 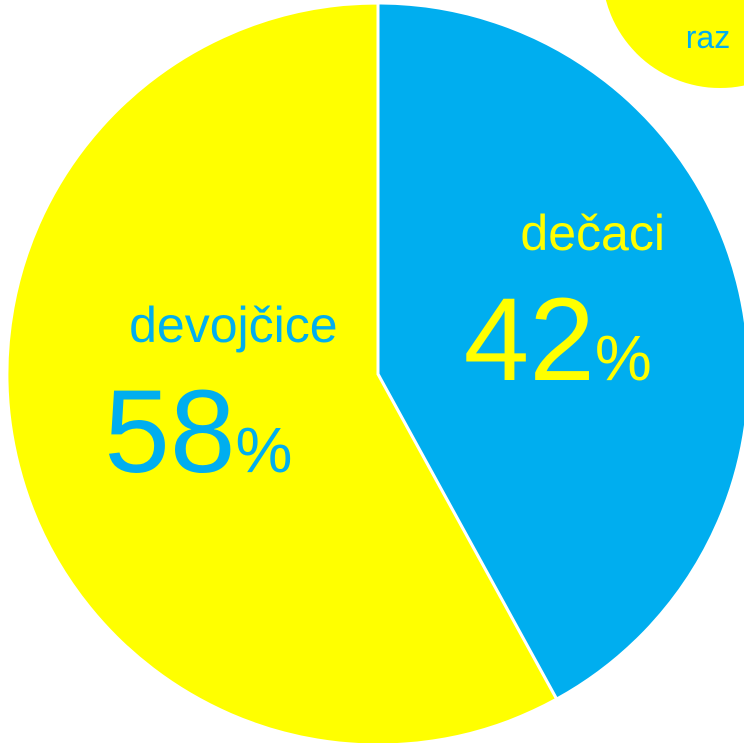 What do you see at coordinates (708, 37) in the screenshot?
I see `annotation: raz` at bounding box center [708, 37].